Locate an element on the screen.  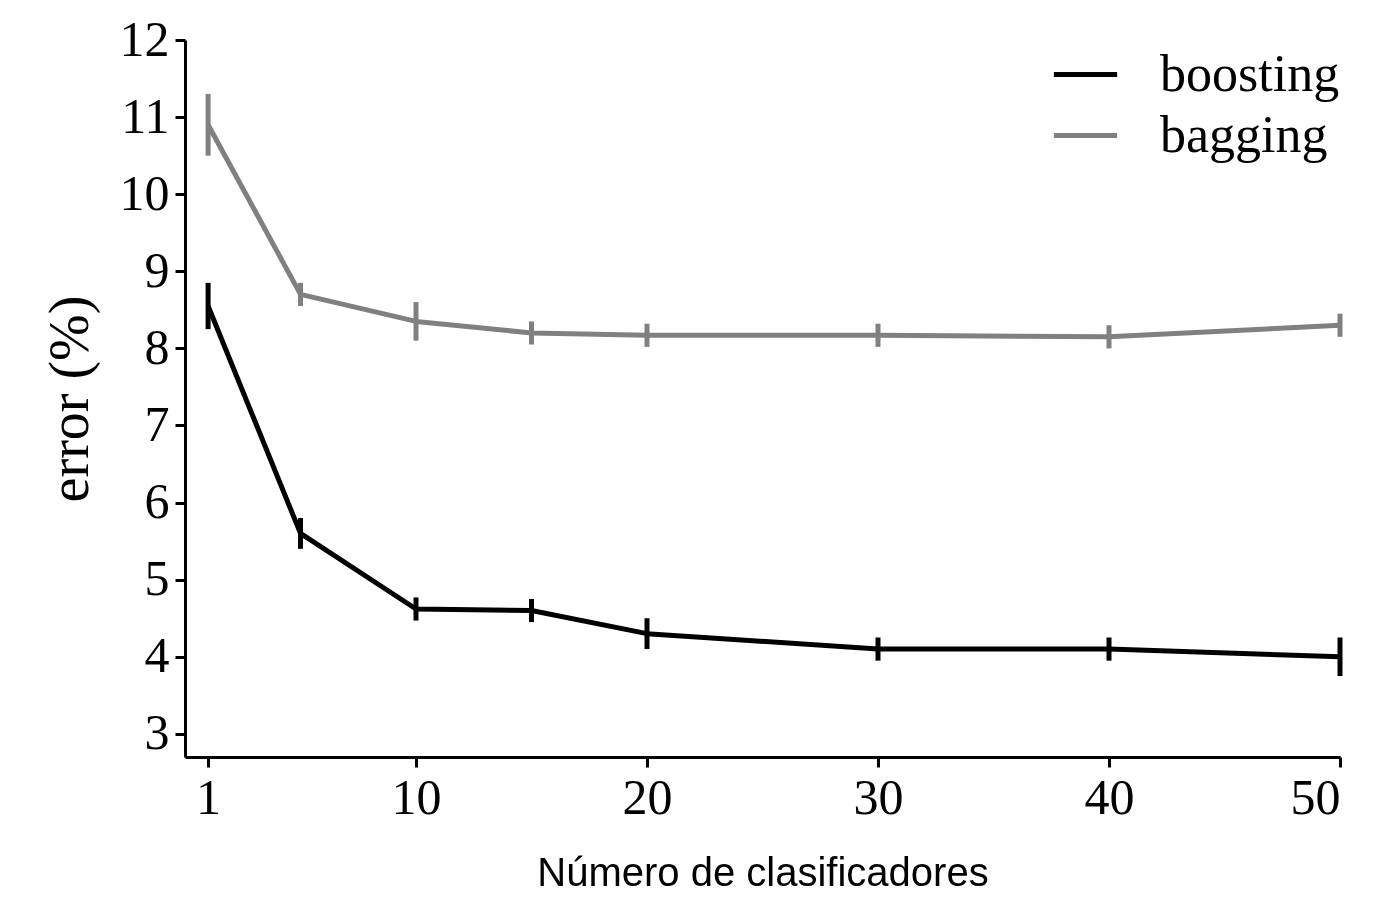
x-axis-title: Número de clasificadores is located at coordinates (763, 871).